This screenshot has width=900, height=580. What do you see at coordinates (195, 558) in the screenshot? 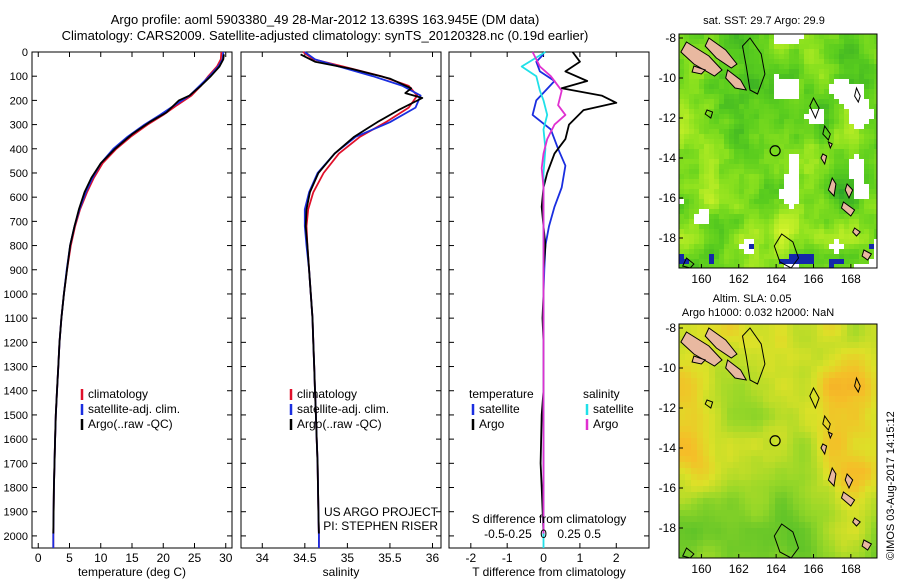
I see `x-tick-label-temperature: 25` at bounding box center [195, 558].